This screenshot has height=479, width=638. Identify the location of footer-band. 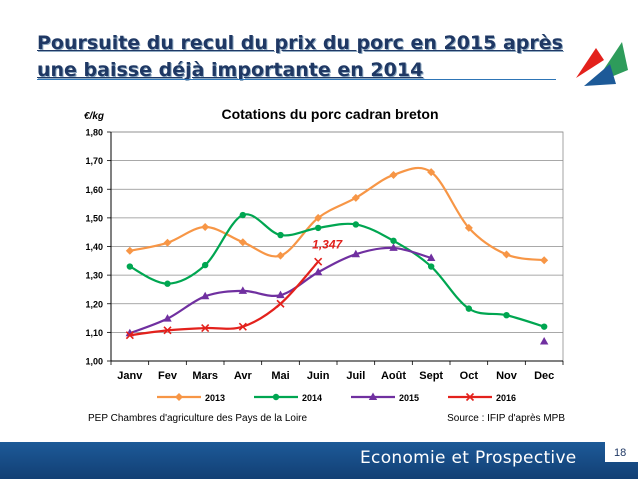
(319, 460).